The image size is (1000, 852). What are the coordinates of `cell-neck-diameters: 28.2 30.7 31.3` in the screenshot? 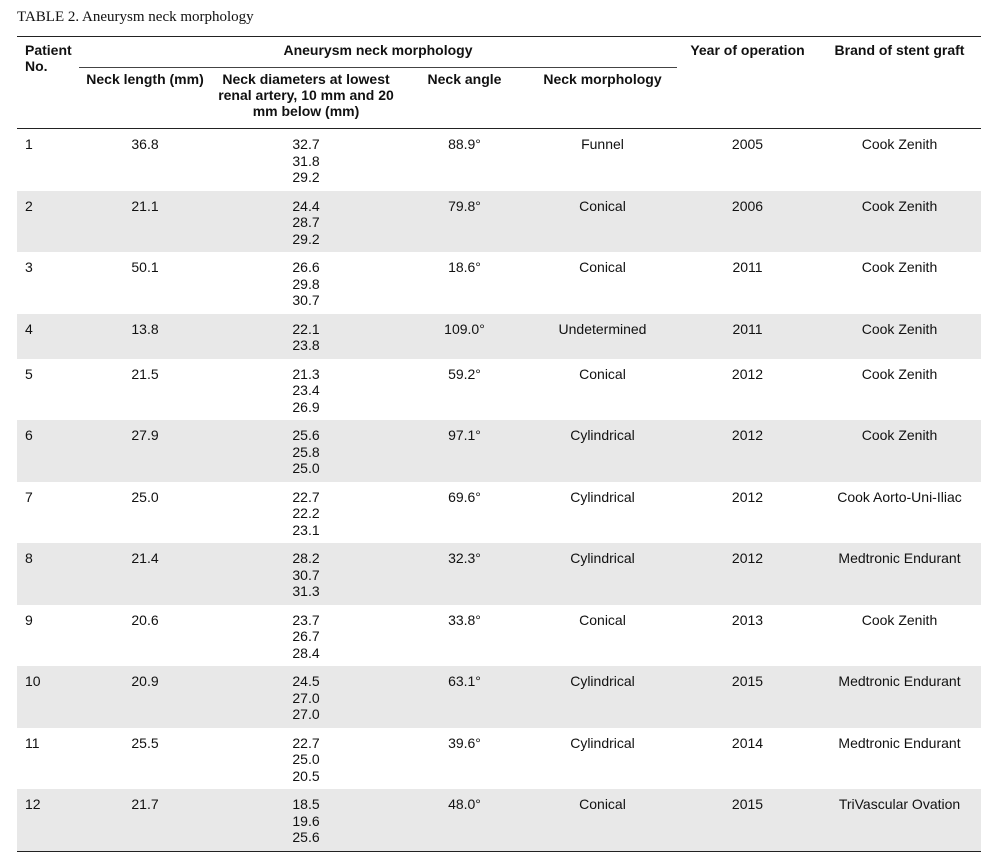 It's located at (306, 574).